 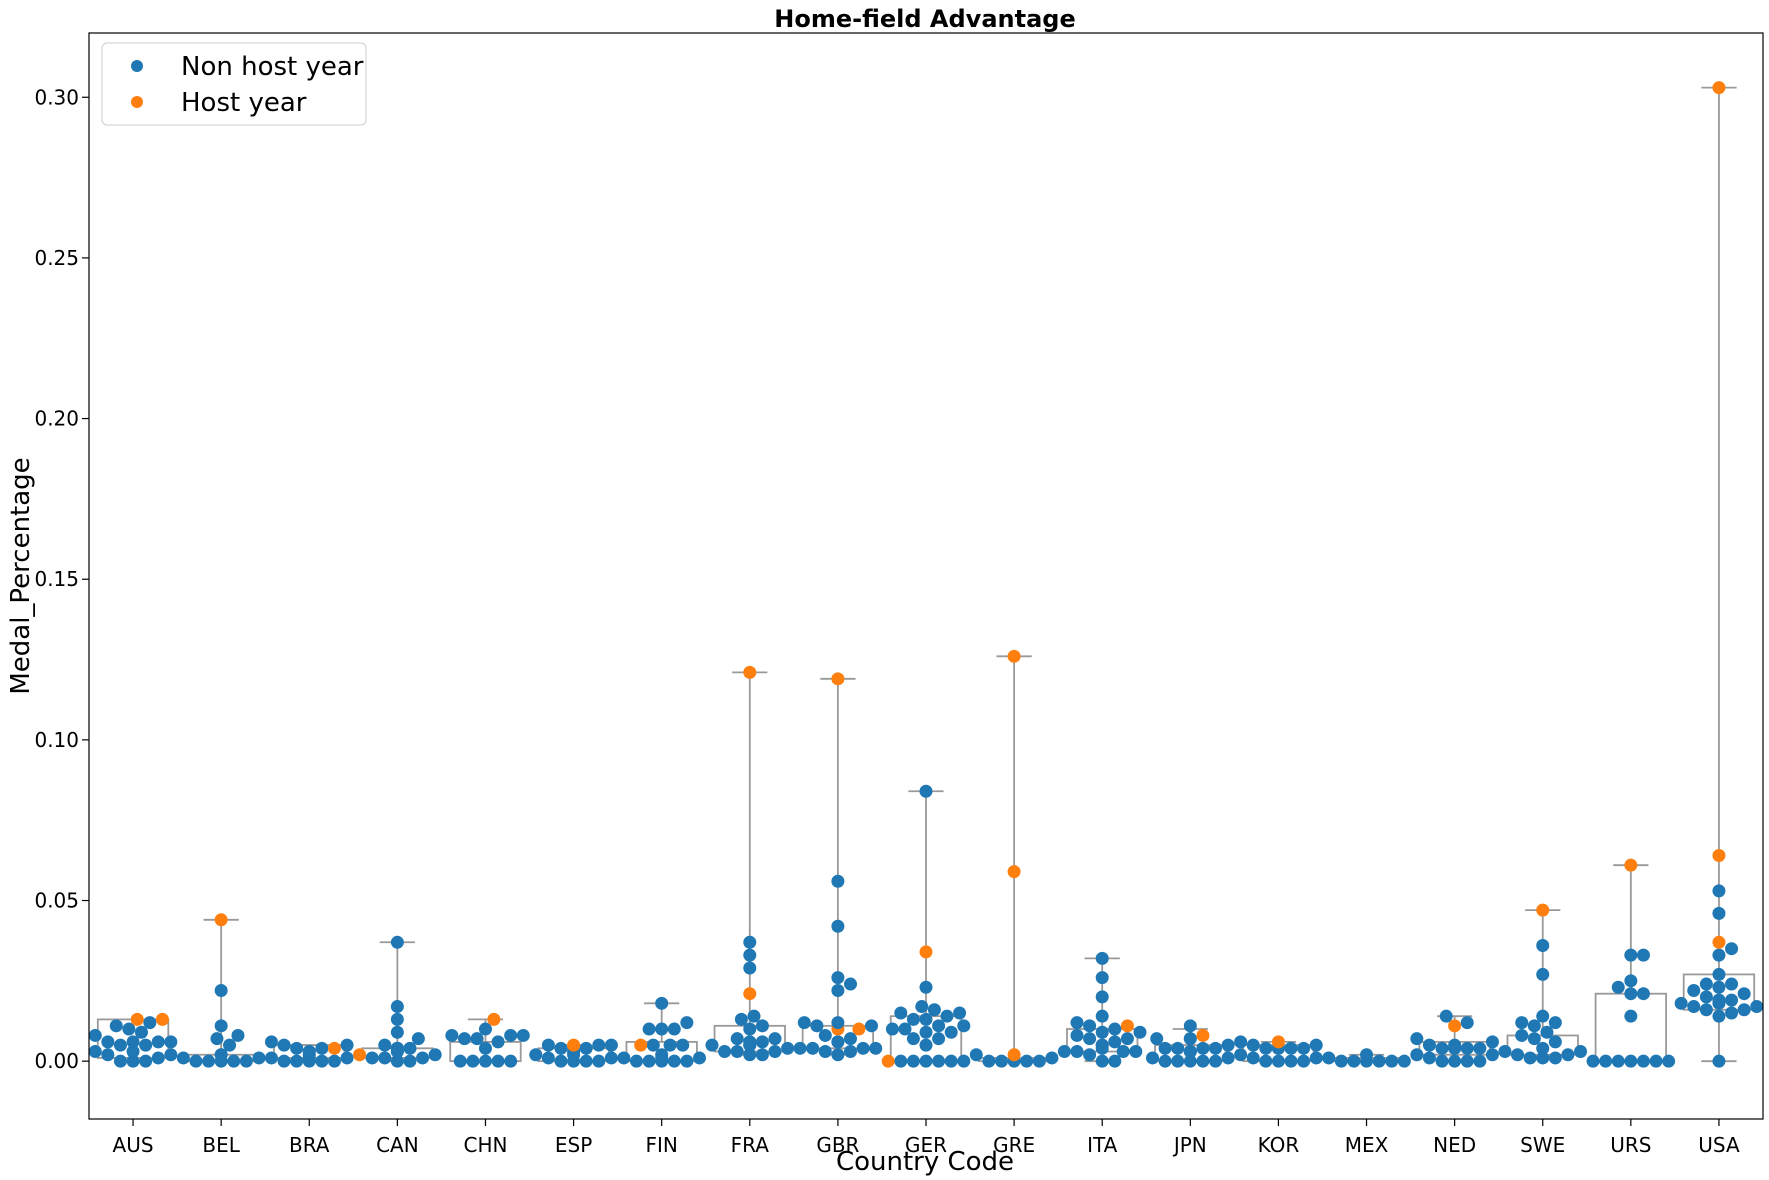 I want to click on x-tick-label-ita: ITA, so click(x=1102, y=1145).